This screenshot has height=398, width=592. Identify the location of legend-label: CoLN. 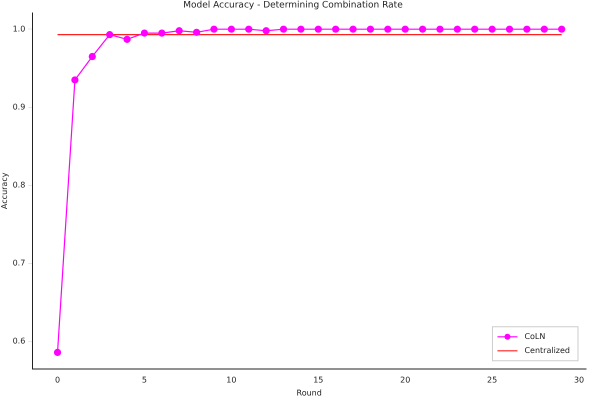
(535, 336).